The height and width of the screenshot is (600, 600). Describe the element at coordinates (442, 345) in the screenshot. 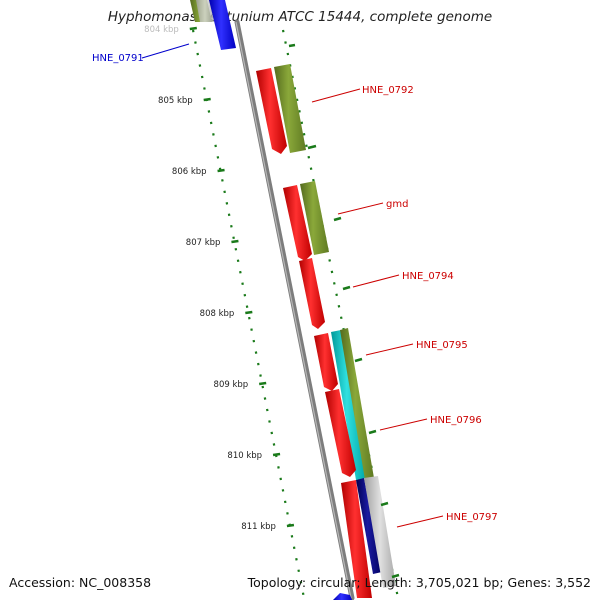

I see `gene-label-hne0795: HNE_0795` at that location.